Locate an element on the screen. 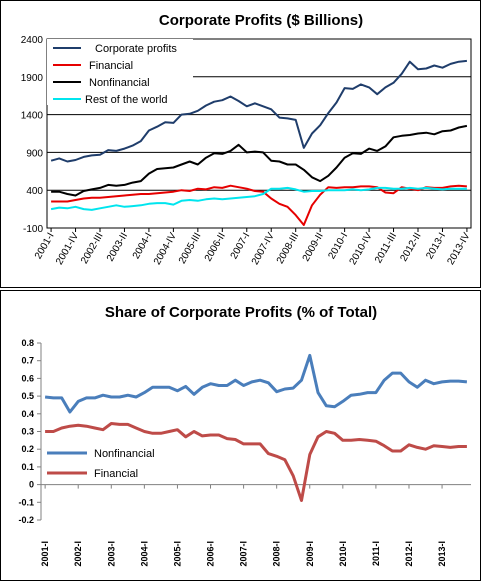  chart-title-2: Share of Corporate Profits (% of Total) is located at coordinates (241, 312).